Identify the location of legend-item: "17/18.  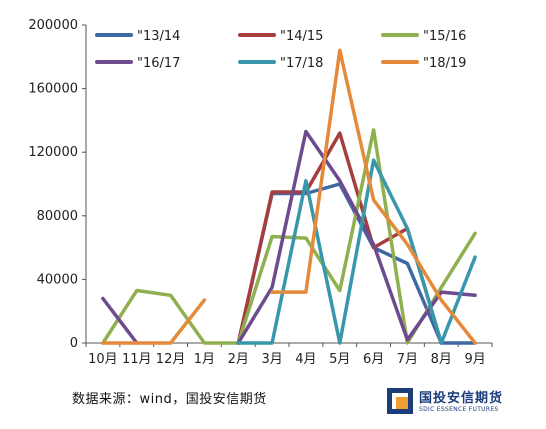
(280, 63).